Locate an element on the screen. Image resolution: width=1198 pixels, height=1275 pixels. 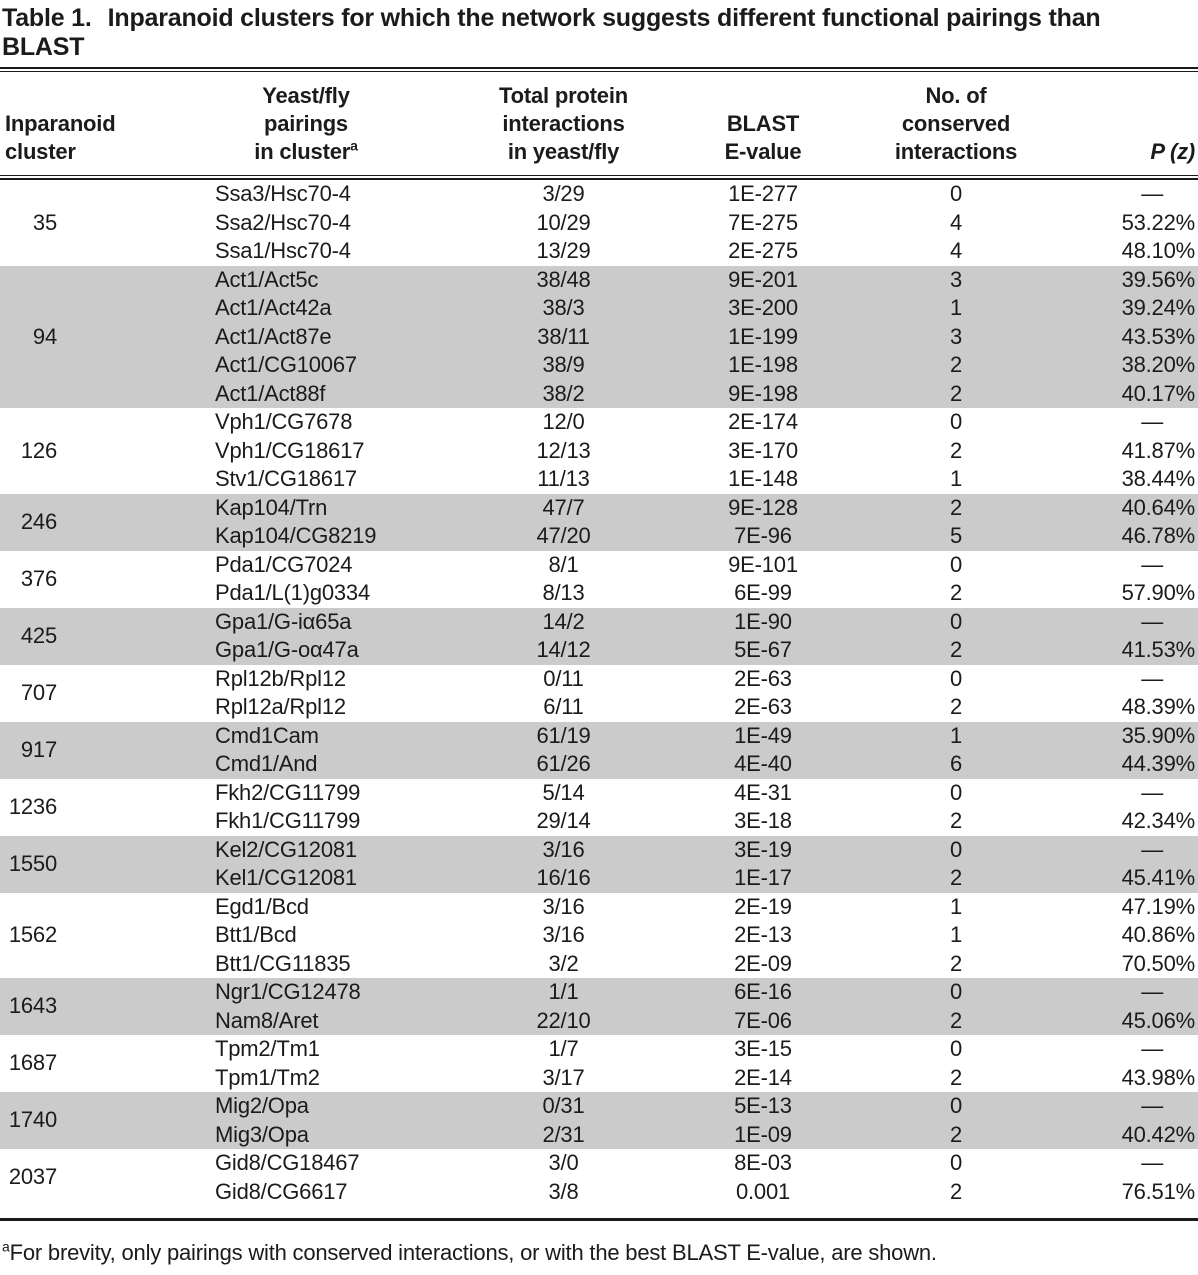
pz-cell: 70.50% is located at coordinates (1158, 963).